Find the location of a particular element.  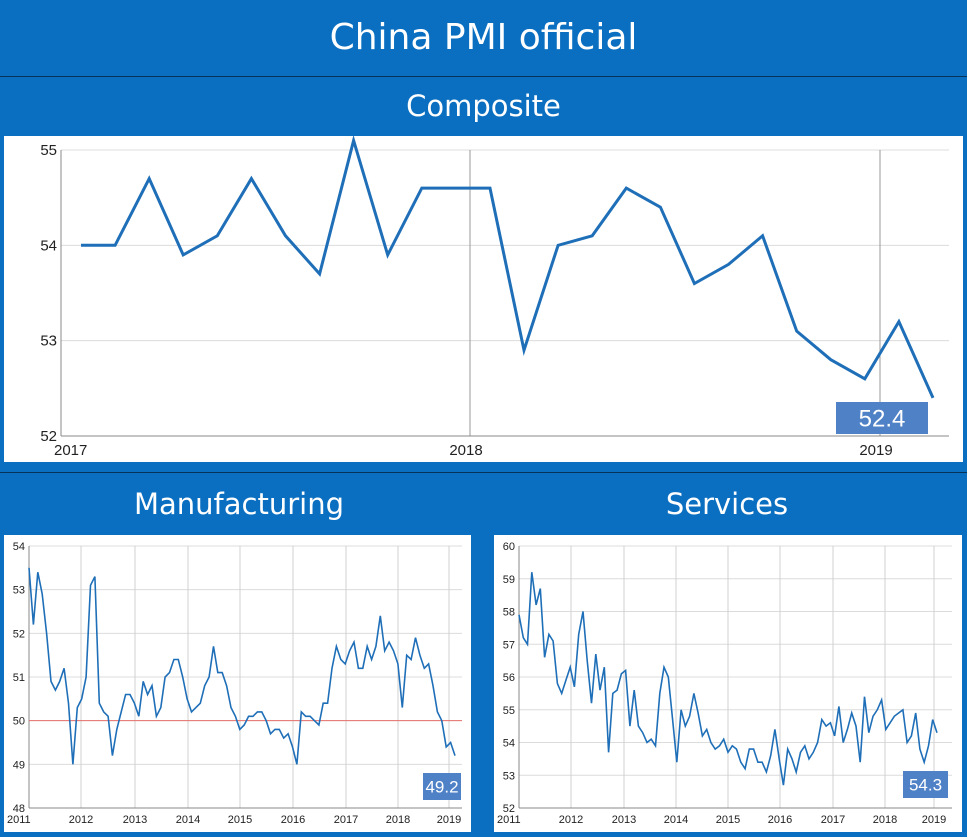

last-value-label: 52.4 is located at coordinates (882, 419).